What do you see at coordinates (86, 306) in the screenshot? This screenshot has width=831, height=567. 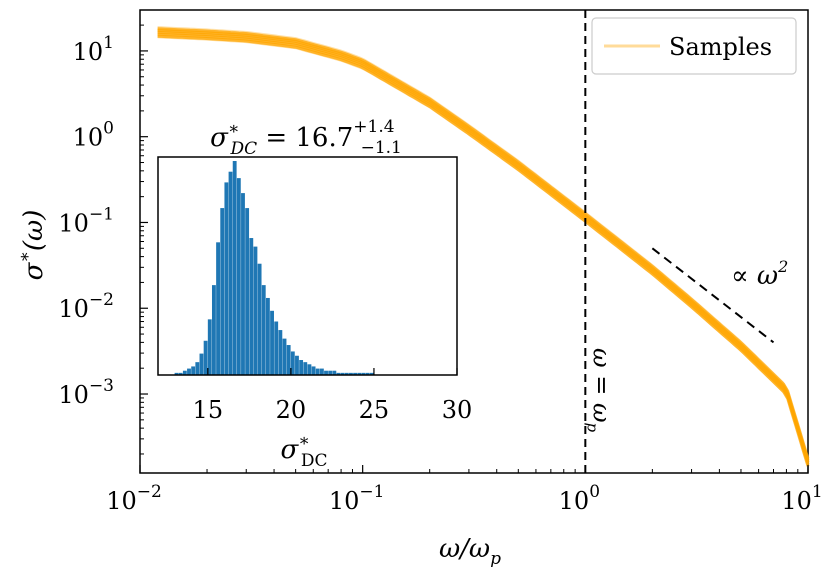 I see `y-tick-label: 10⁻²` at bounding box center [86, 306].